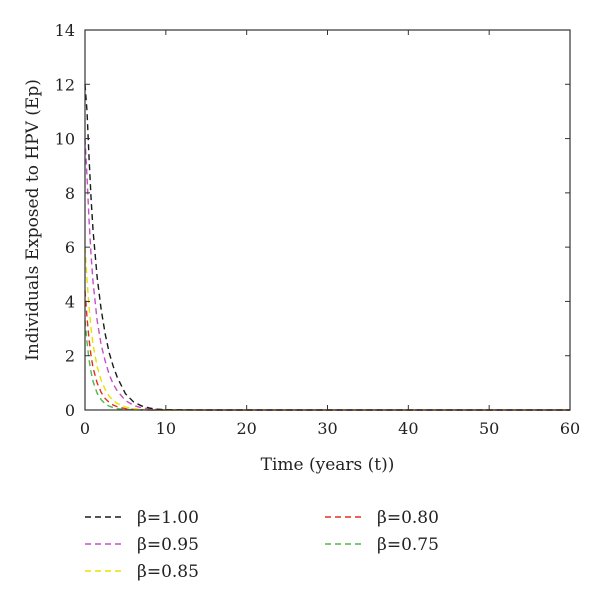 This screenshot has width=600, height=601. What do you see at coordinates (408, 545) in the screenshot?
I see `legend-label: β=0.75` at bounding box center [408, 545].